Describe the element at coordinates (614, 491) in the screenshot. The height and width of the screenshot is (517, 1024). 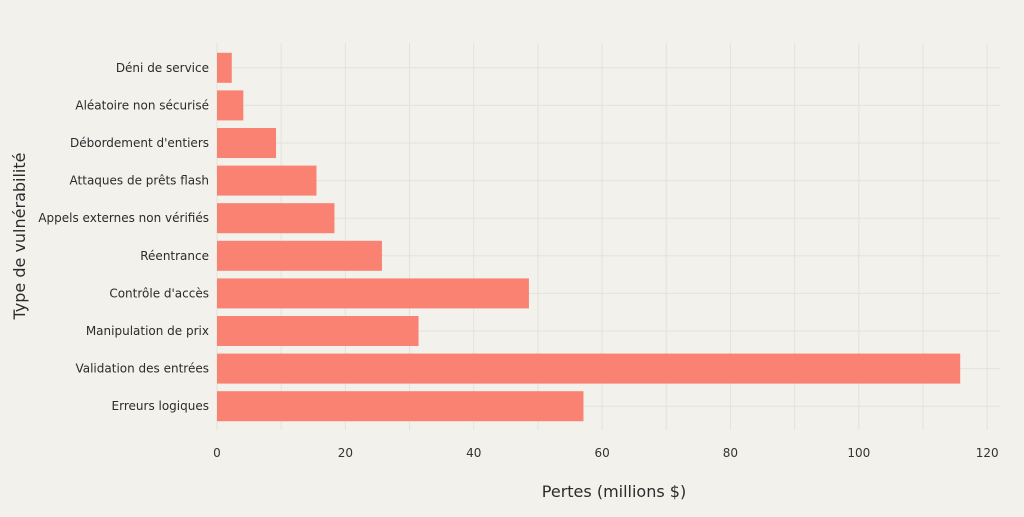
I see `x-axis-title: Pertes (millions $)` at that location.